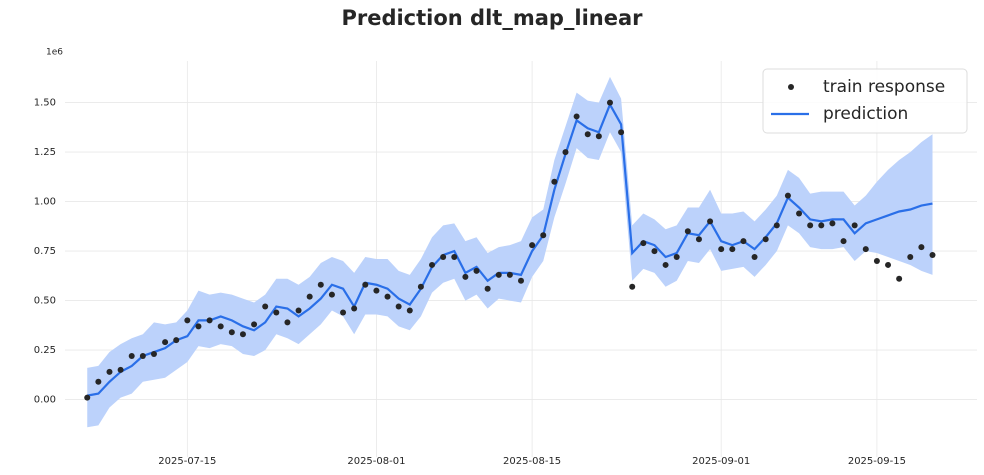  Describe the element at coordinates (865, 101) in the screenshot. I see `legend-box` at that location.